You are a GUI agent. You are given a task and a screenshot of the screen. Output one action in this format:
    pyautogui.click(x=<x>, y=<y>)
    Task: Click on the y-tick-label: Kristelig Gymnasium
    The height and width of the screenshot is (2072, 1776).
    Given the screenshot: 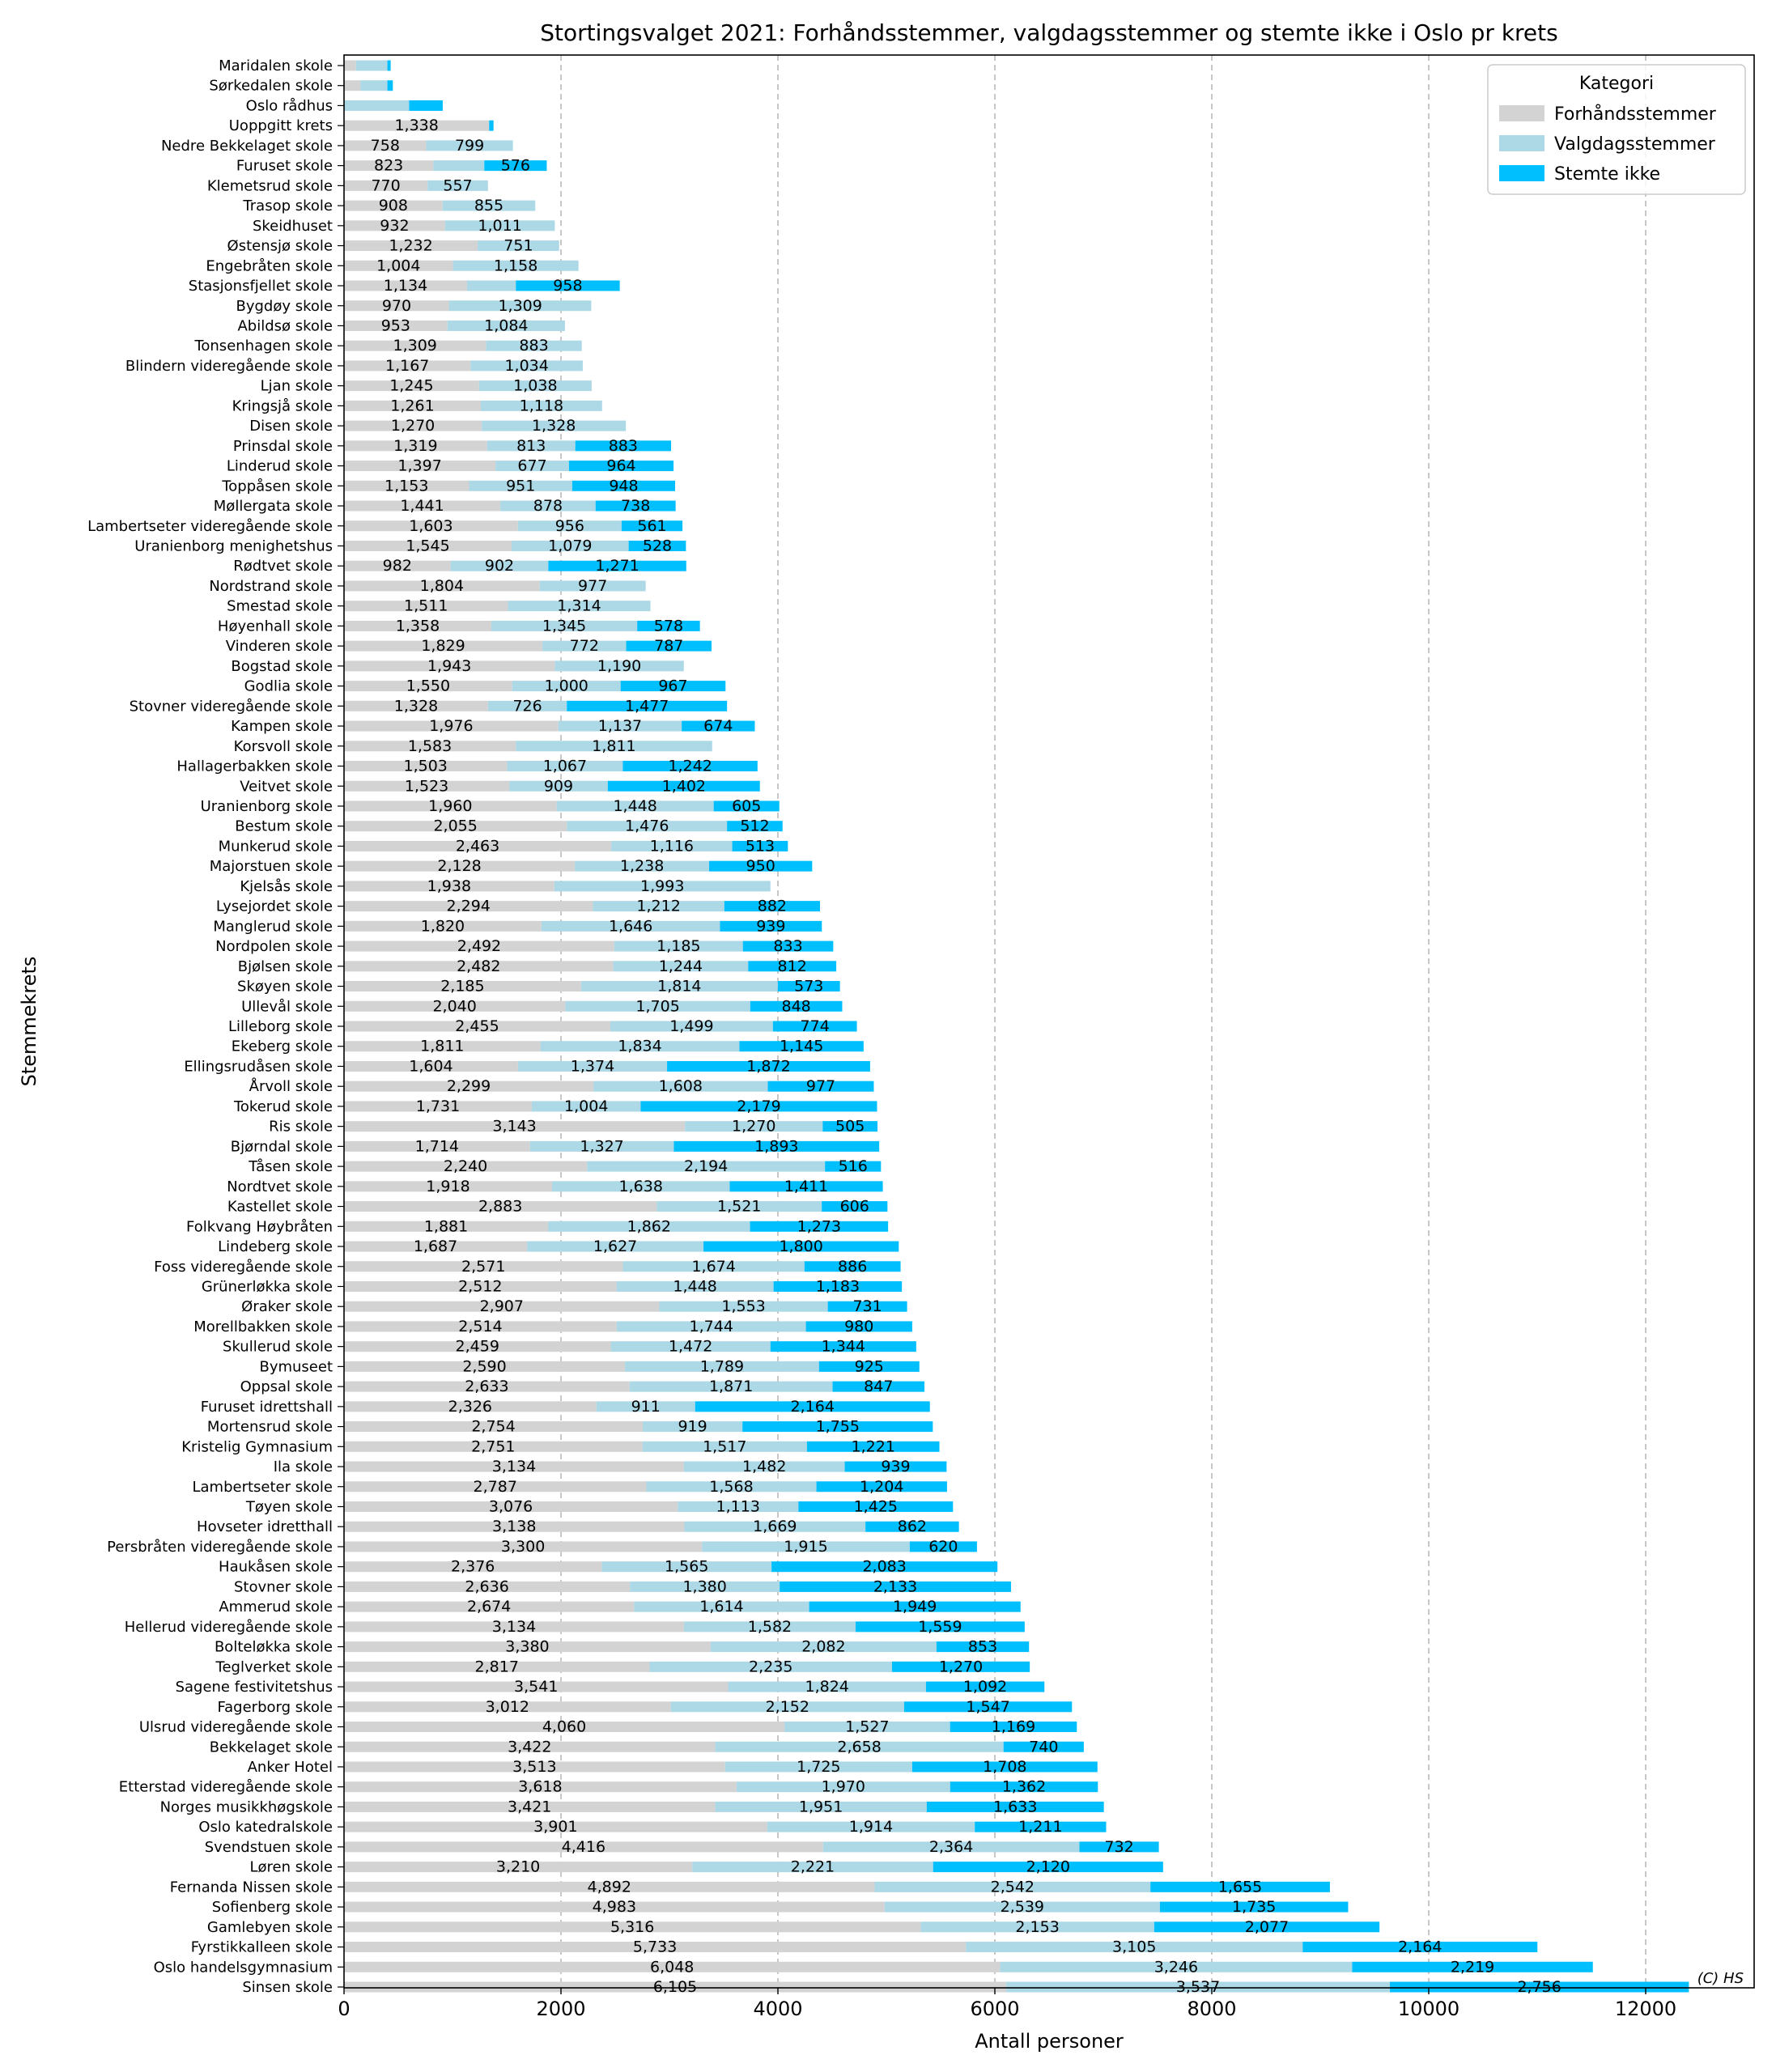 What is the action you would take?
    pyautogui.click(x=257, y=1446)
    